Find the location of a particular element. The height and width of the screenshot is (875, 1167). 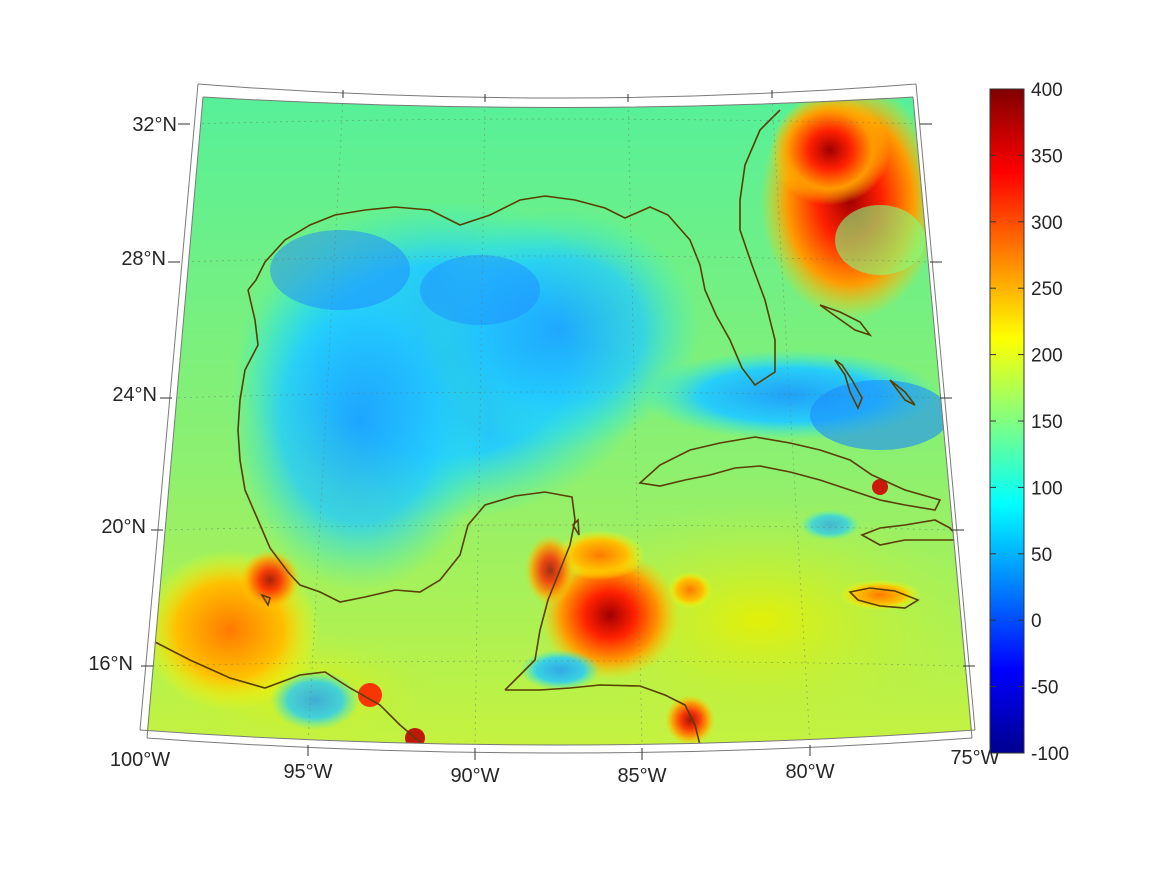

lat-labels: 32°N 28°N 24°N 20°N 16°N is located at coordinates (132, 394).